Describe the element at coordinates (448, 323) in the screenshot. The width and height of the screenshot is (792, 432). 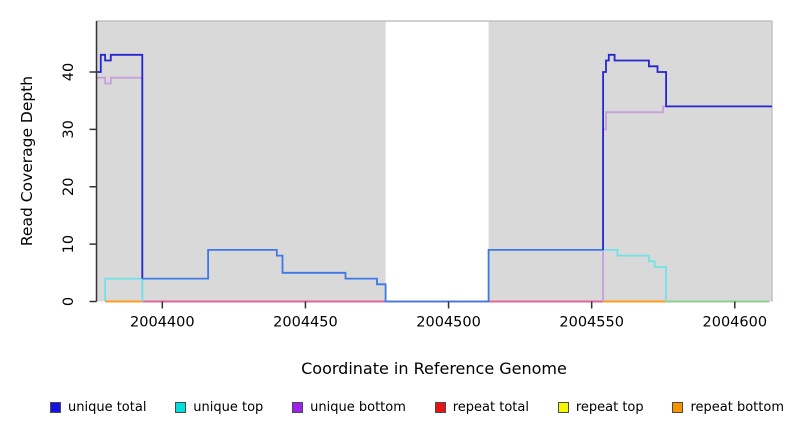
I see `x-tick-label: 2004500` at that location.